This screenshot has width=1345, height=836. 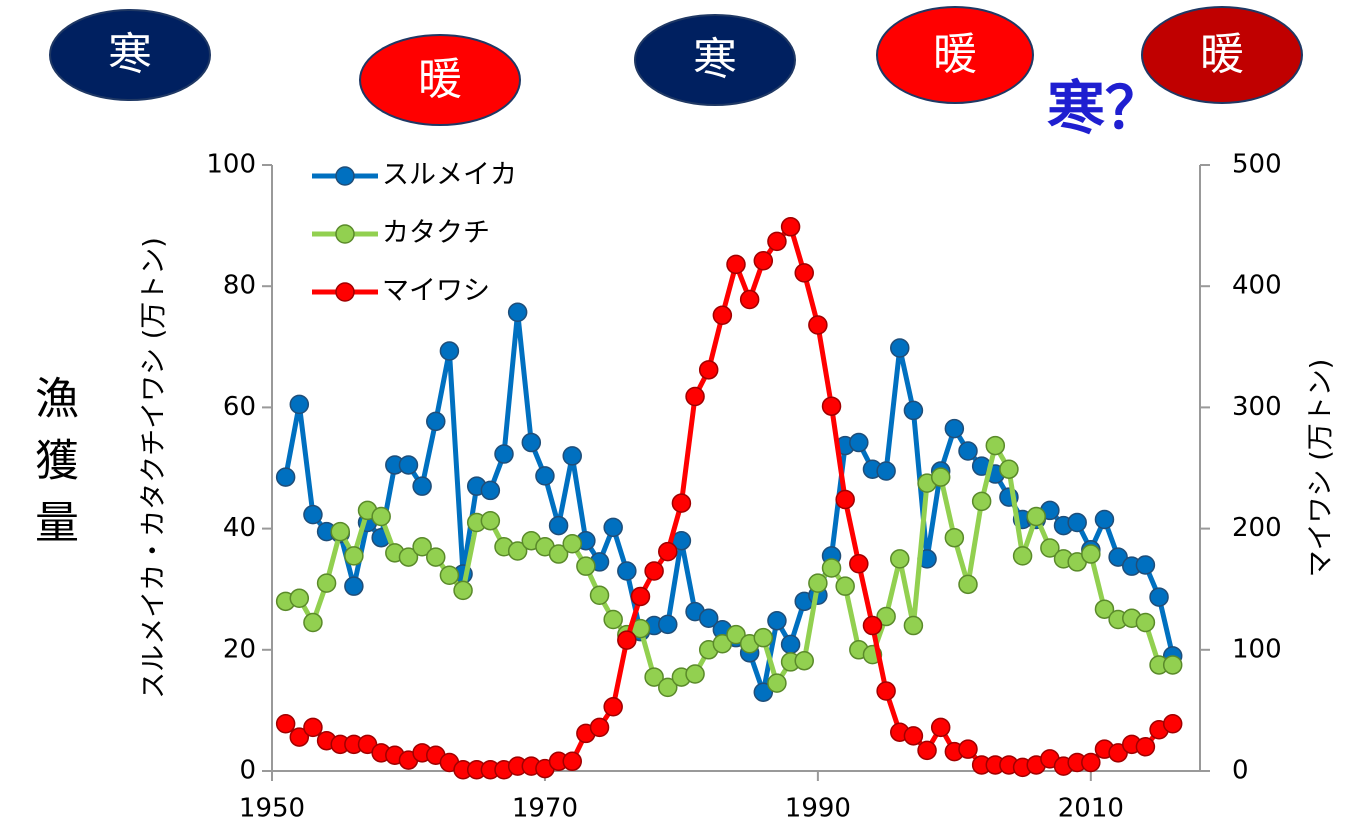 What do you see at coordinates (1257, 649) in the screenshot?
I see `y2-tick-label: 100` at bounding box center [1257, 649].